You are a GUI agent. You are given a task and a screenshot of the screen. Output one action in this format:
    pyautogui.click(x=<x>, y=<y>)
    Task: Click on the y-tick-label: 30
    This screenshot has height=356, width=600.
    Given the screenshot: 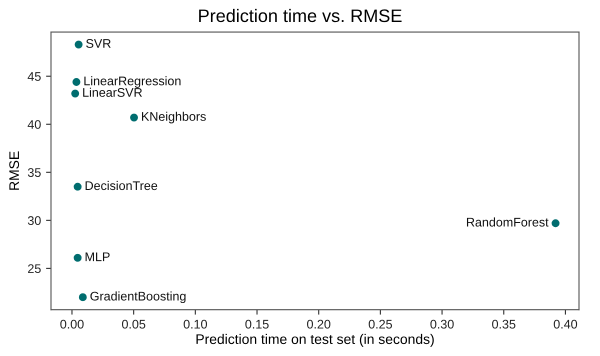 What is the action you would take?
    pyautogui.click(x=34, y=221)
    